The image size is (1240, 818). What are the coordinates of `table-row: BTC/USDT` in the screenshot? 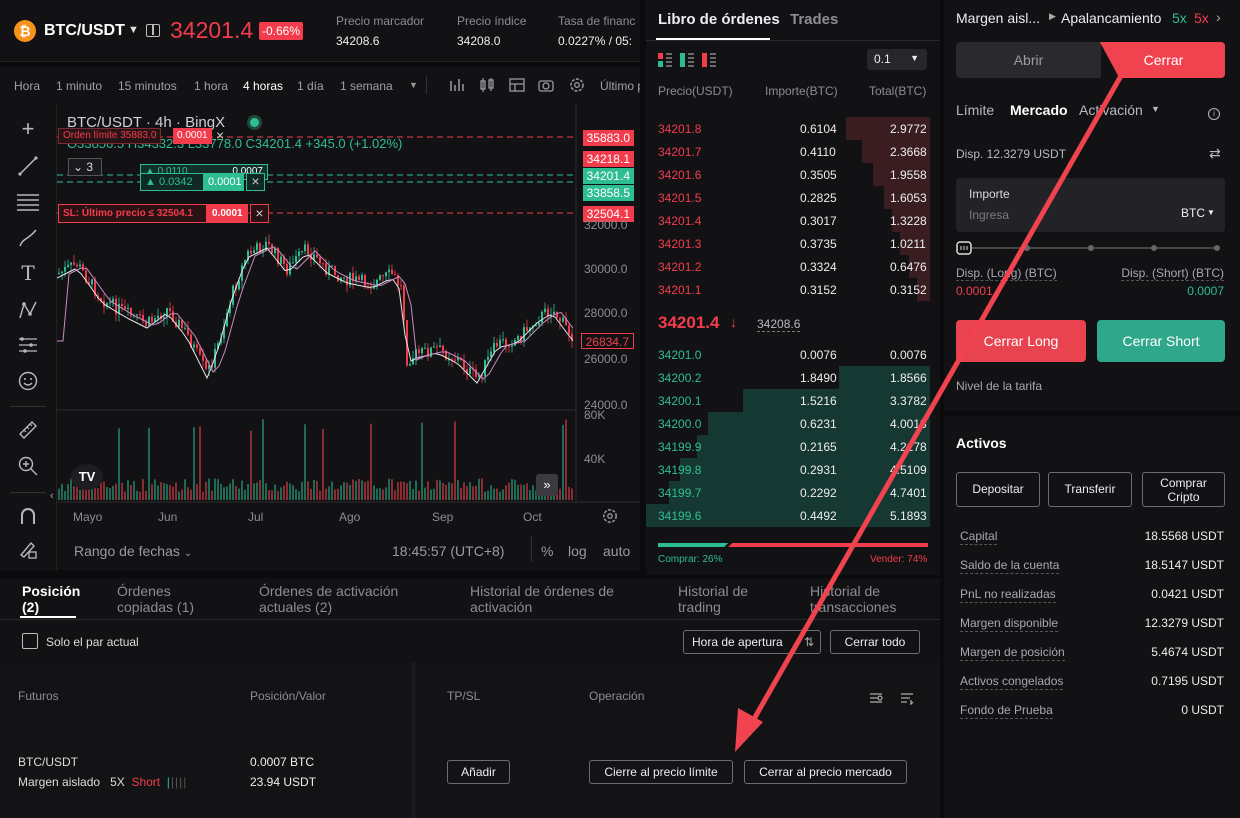 It's located at (48, 762).